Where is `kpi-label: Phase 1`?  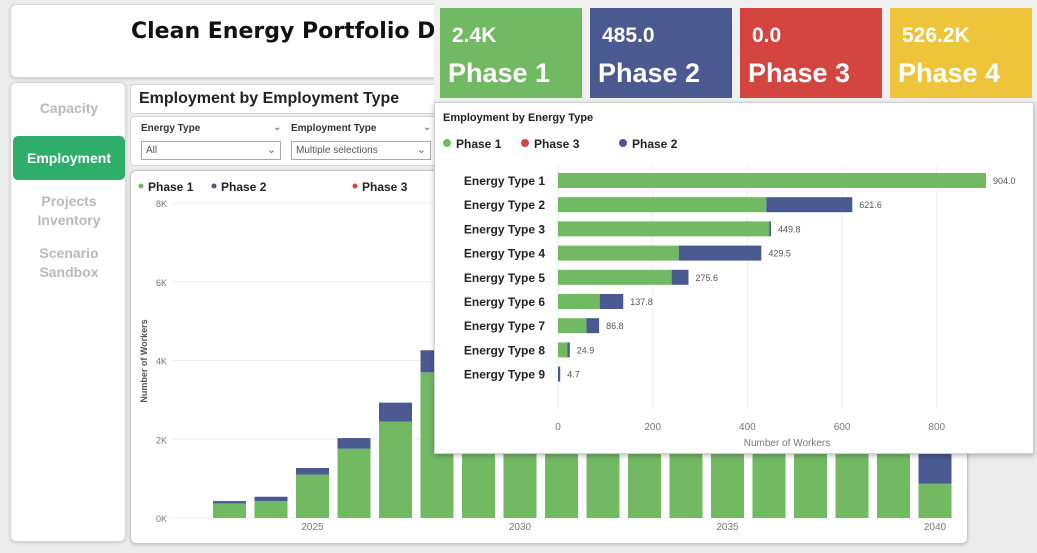 kpi-label: Phase 1 is located at coordinates (499, 73).